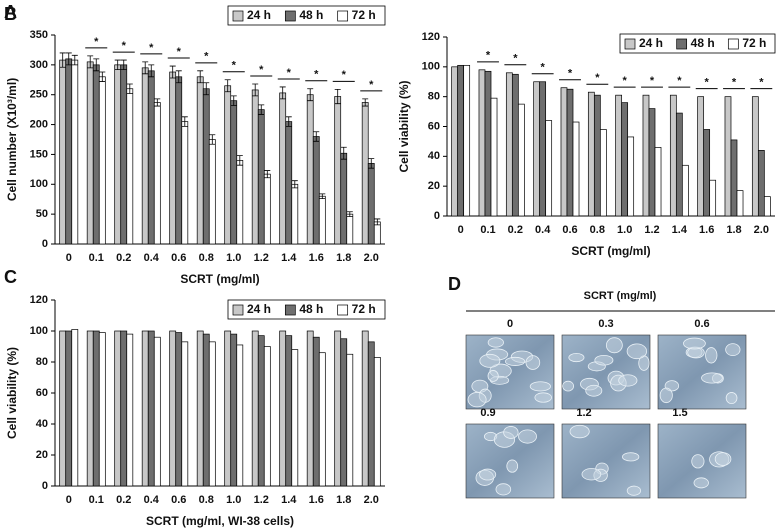 This screenshot has width=778, height=532. I want to click on y-tick-label: 50, so click(42, 214).